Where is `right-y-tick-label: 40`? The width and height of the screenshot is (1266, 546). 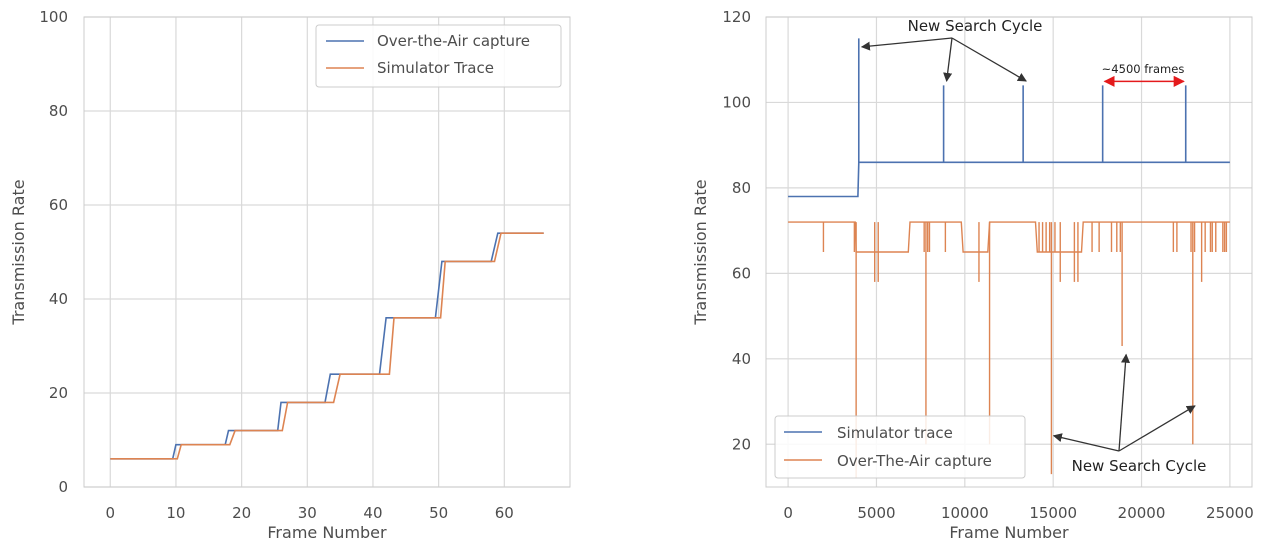
right-y-tick-label: 40 is located at coordinates (741, 359).